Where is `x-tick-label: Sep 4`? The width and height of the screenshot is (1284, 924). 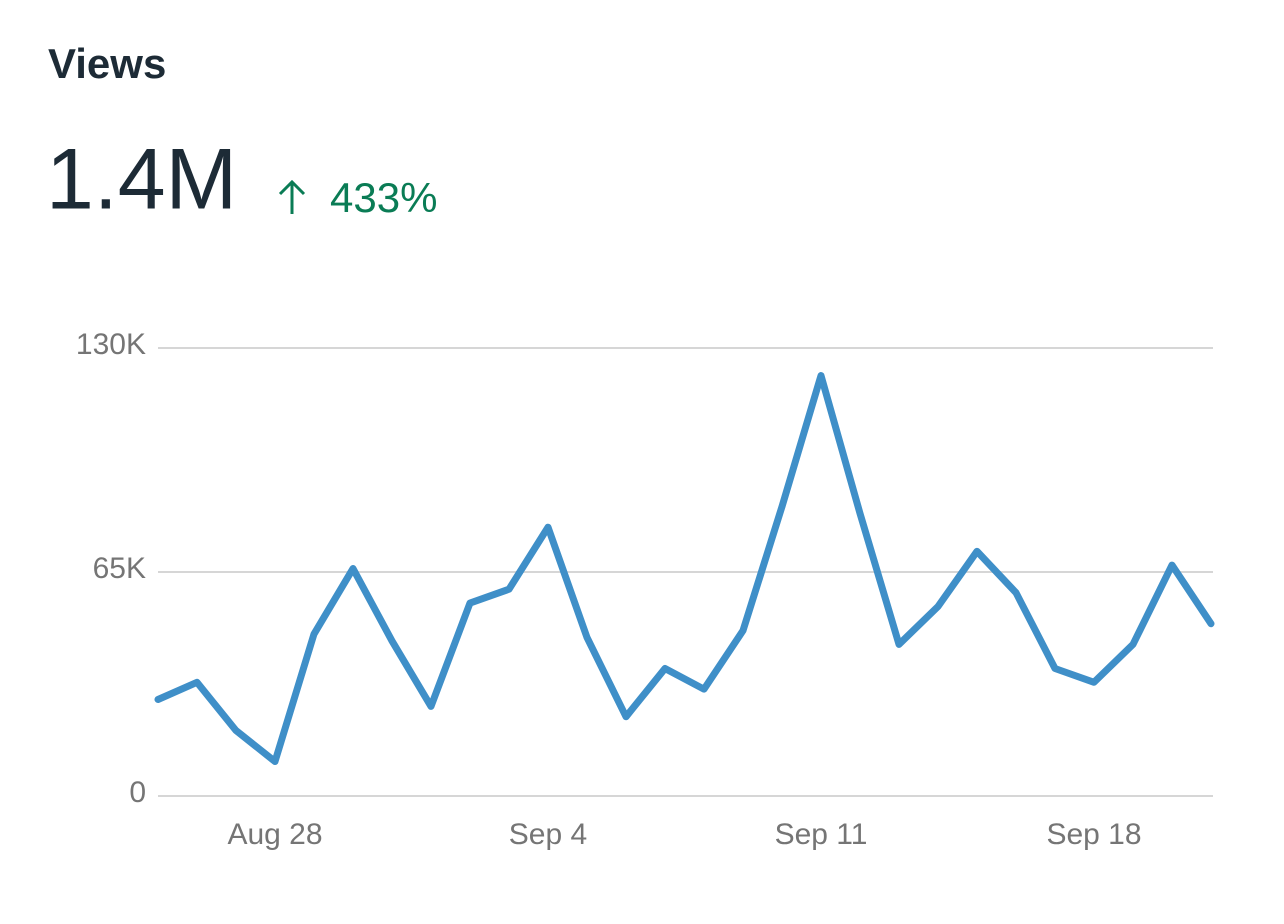 x-tick-label: Sep 4 is located at coordinates (548, 834).